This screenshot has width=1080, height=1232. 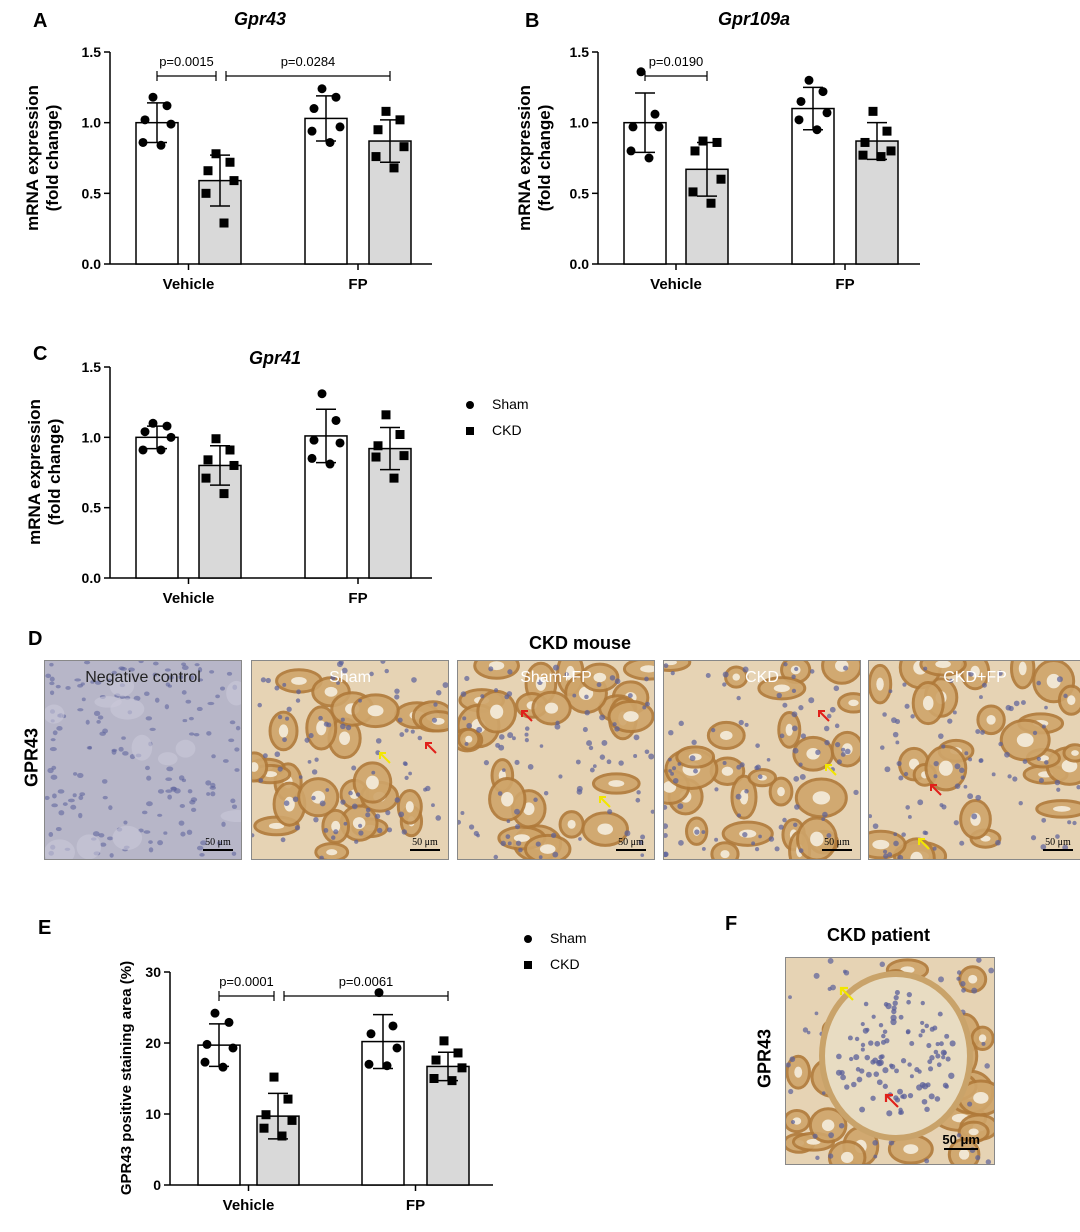 I want to click on sham-marker-icon, so click(x=470, y=405).